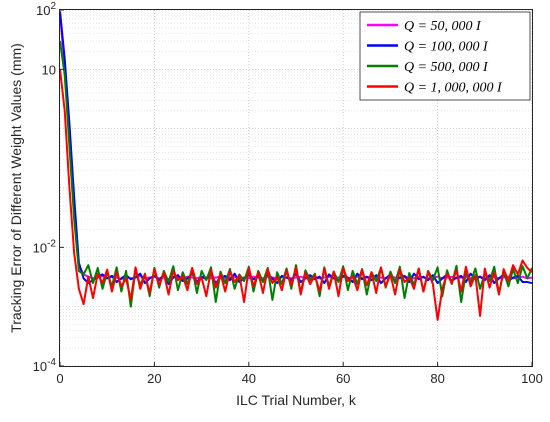  Describe the element at coordinates (343, 378) in the screenshot. I see `x-tick-label: 60` at that location.